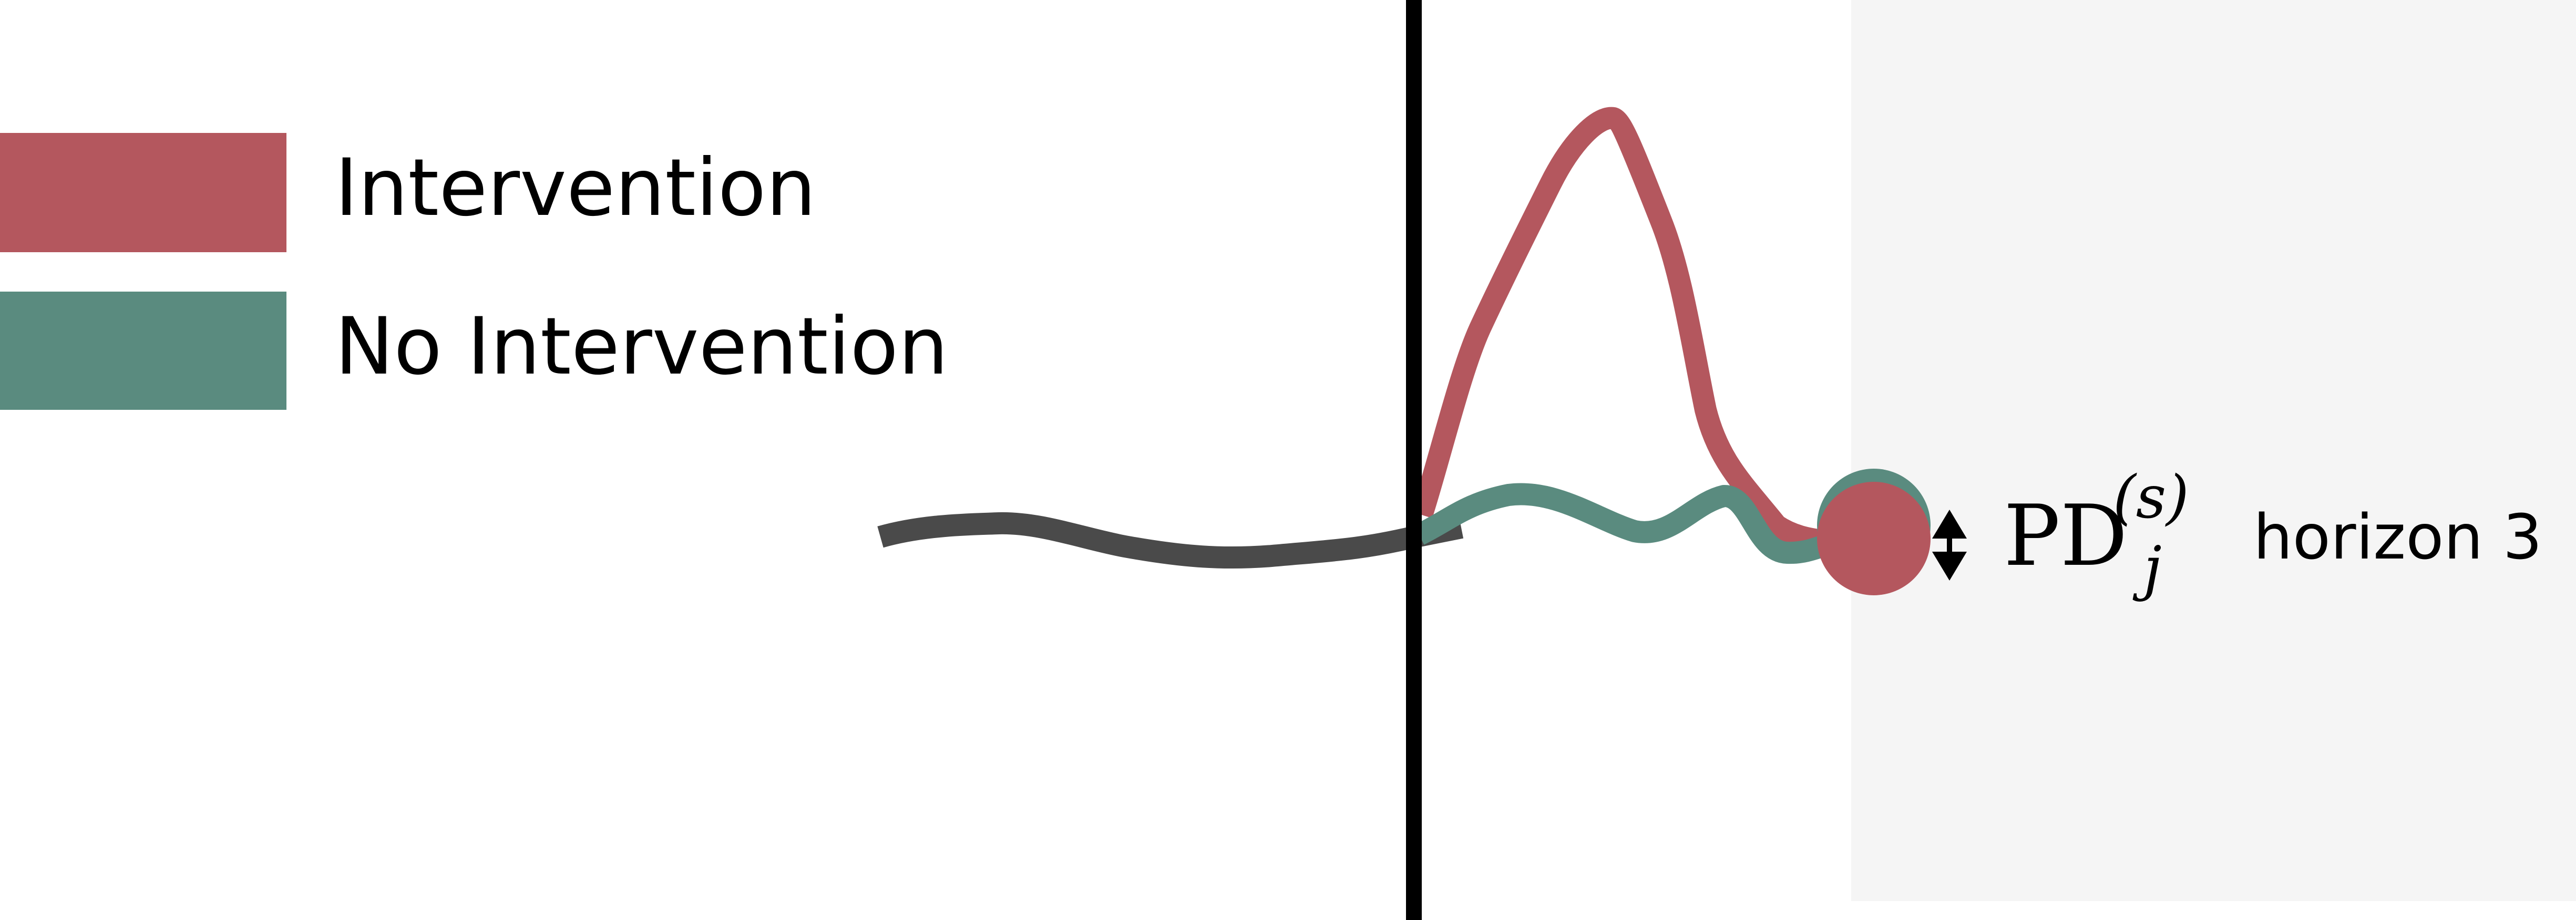  Describe the element at coordinates (1170, 540) in the screenshot. I see `history-series-line` at that location.